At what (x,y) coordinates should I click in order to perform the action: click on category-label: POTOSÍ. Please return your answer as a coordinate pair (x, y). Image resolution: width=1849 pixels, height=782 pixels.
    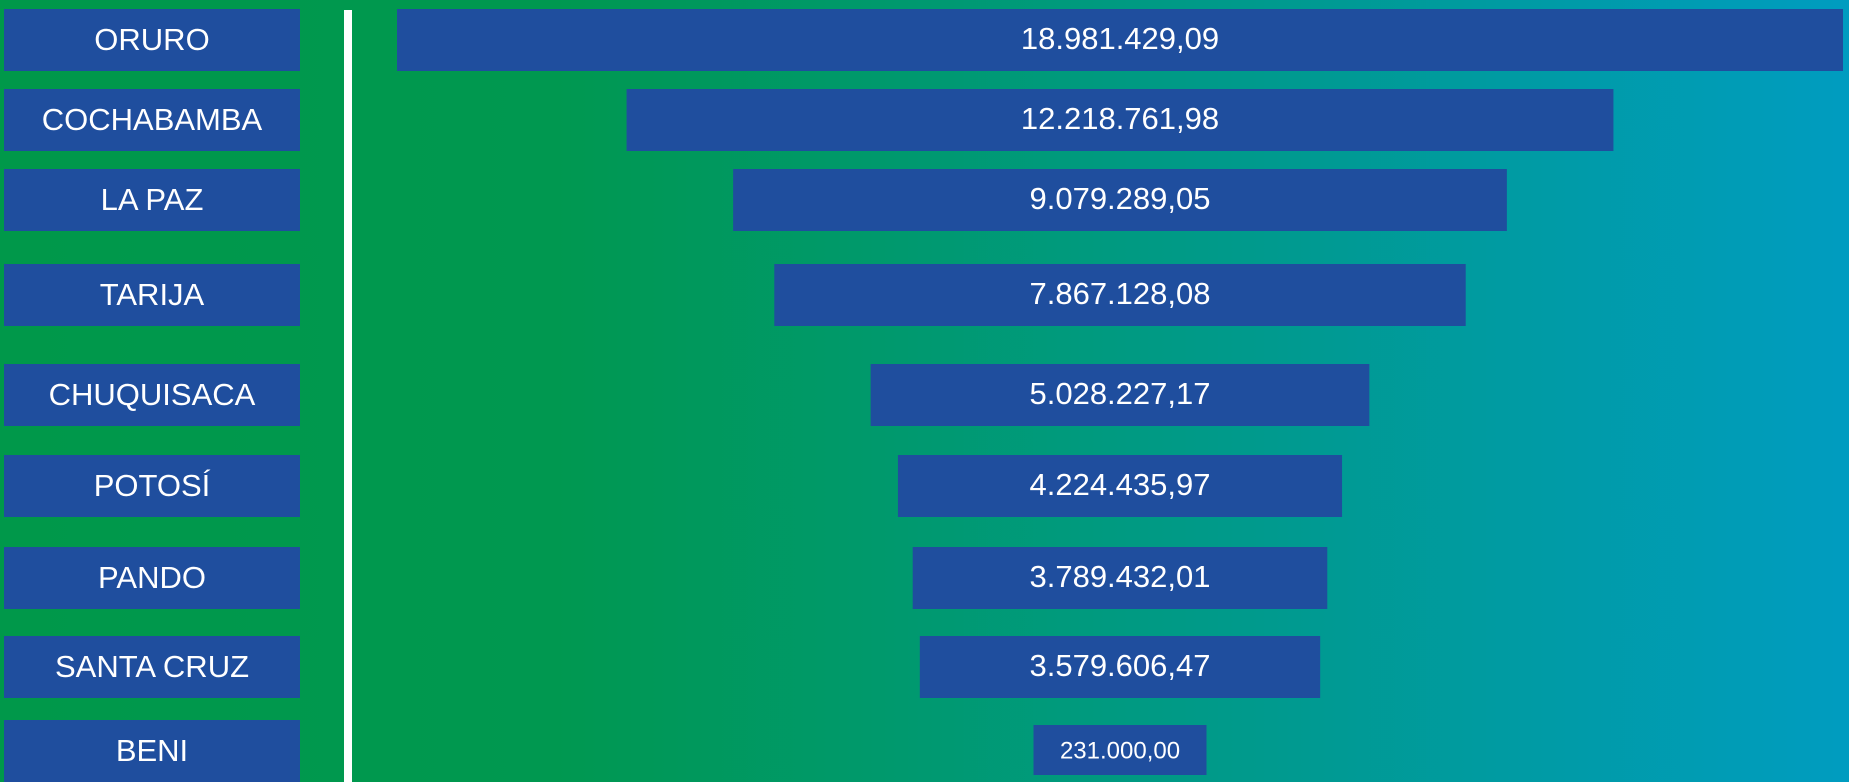
    Looking at the image, I should click on (152, 485).